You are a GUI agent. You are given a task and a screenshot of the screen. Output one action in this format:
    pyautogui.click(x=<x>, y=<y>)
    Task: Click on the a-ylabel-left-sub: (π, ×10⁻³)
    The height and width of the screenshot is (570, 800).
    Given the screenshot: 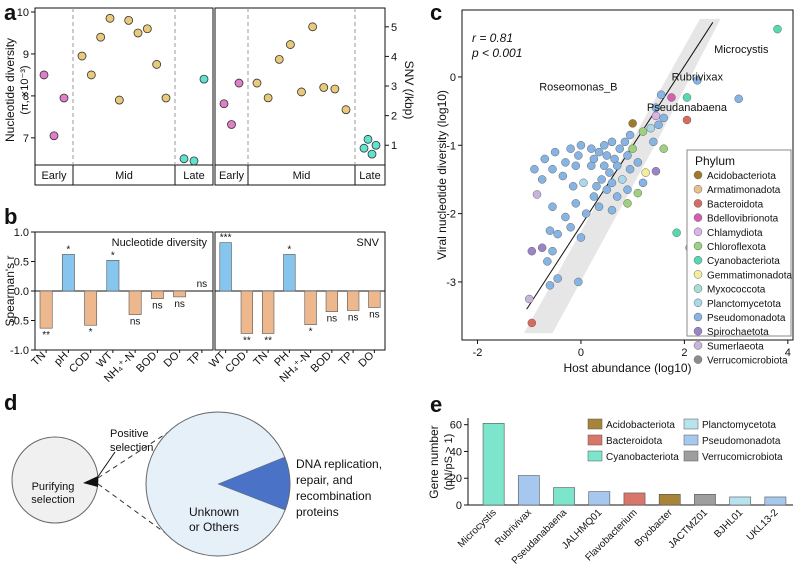 What is the action you would take?
    pyautogui.click(x=25, y=89)
    